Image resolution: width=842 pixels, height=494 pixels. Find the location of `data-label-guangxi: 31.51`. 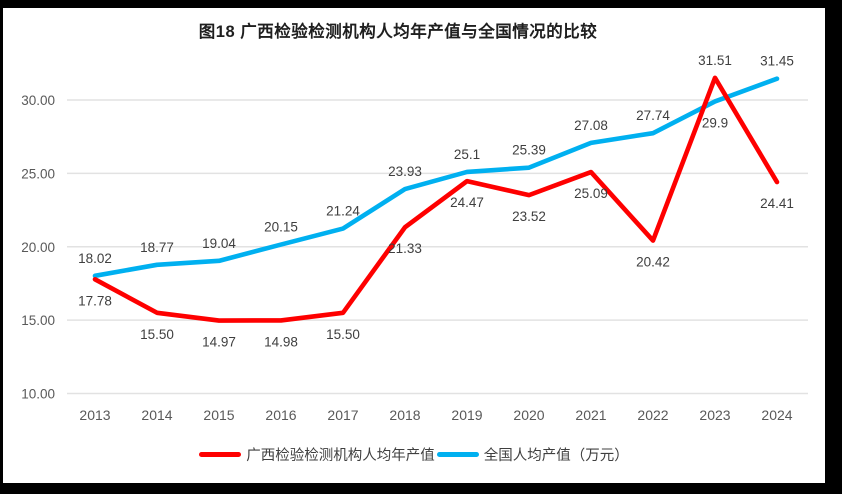

data-label-guangxi: 31.51 is located at coordinates (715, 60).